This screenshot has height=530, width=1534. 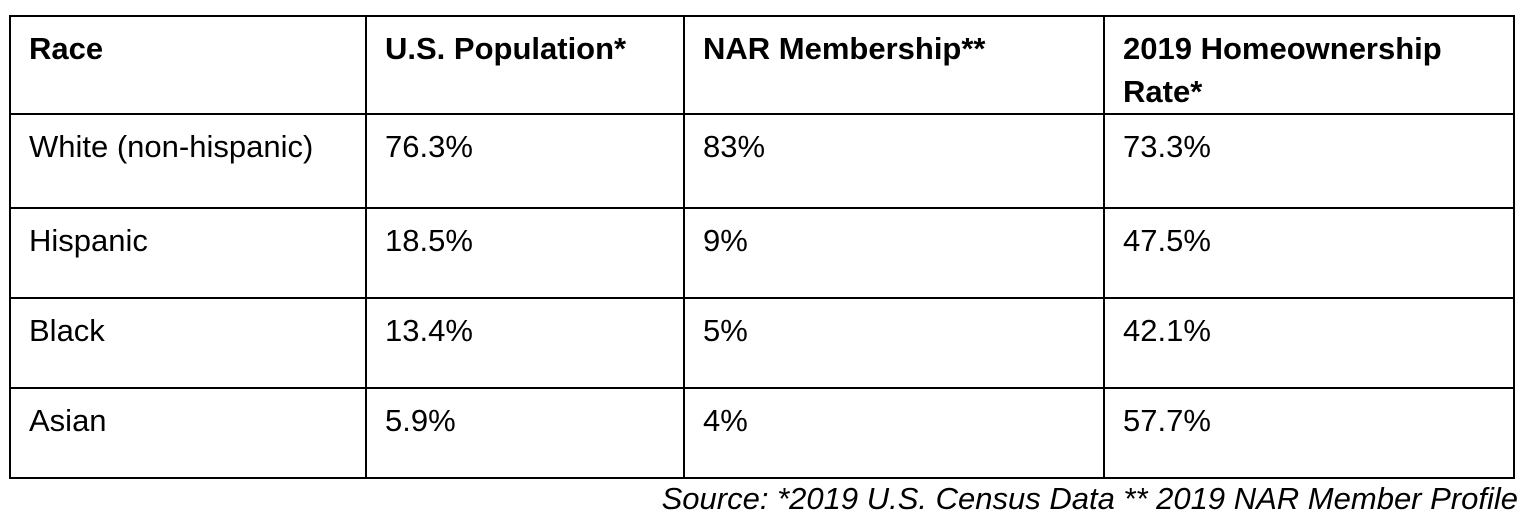 I want to click on header-homeownership-rate: 2019 Homeownership Rate*, so click(x=1309, y=65).